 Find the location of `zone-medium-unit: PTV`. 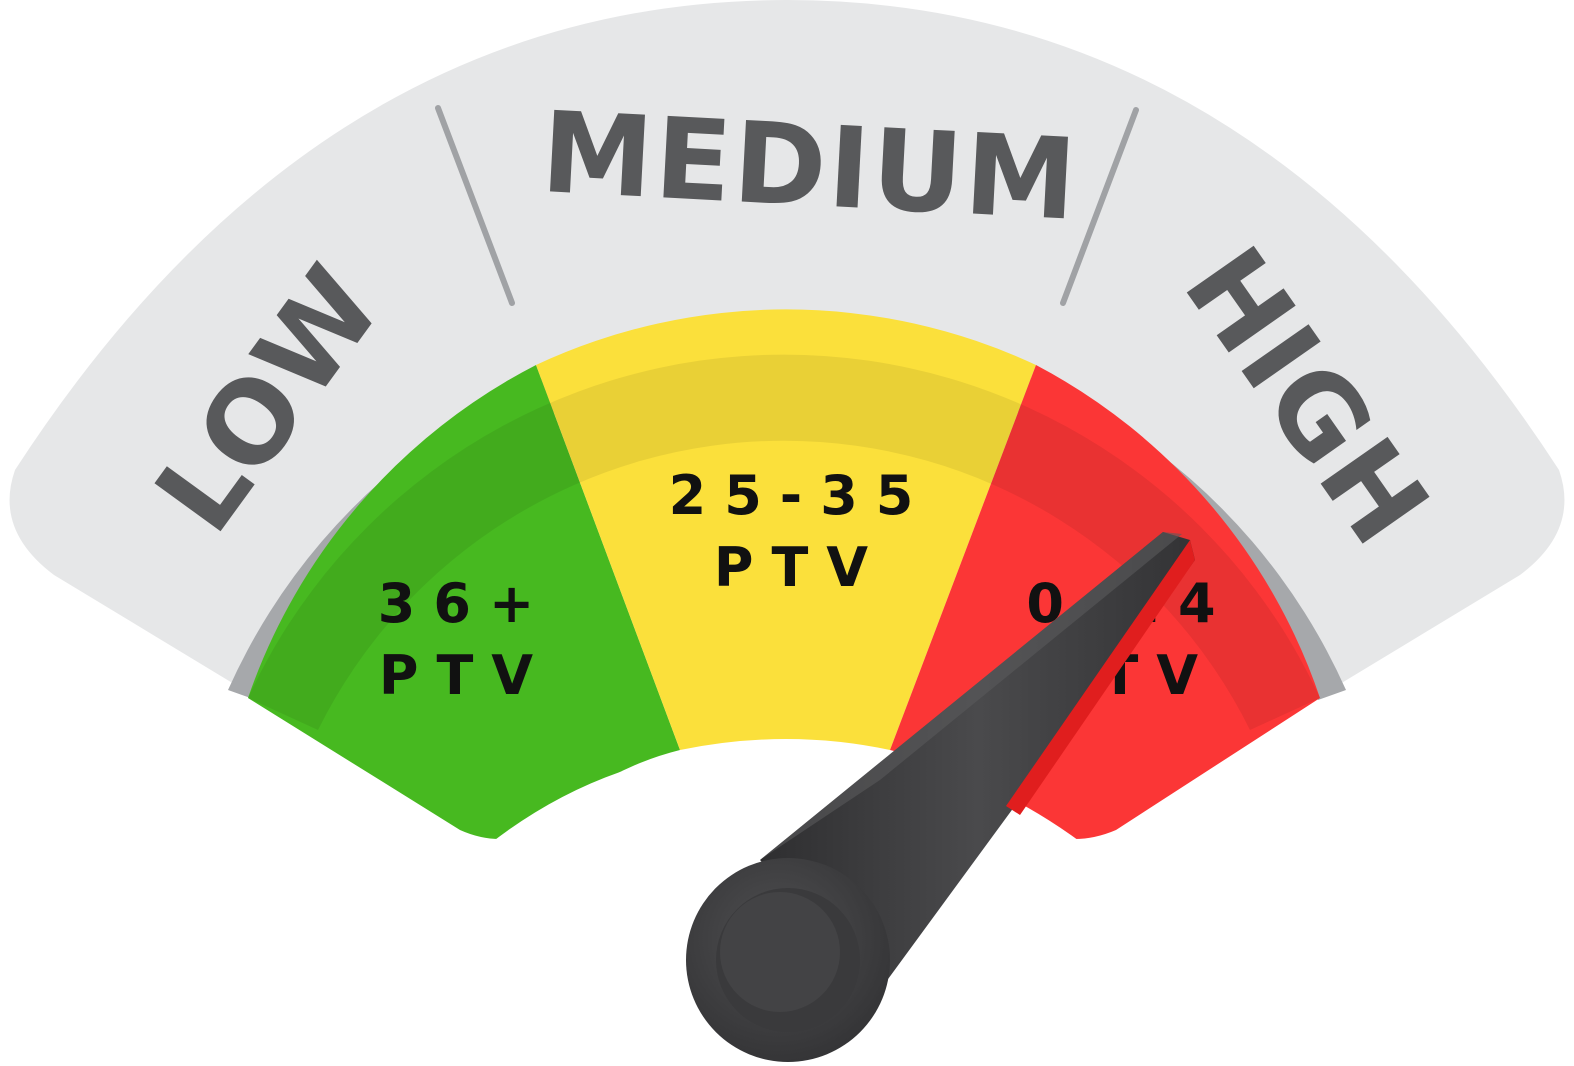

zone-medium-unit: PTV is located at coordinates (800, 567).